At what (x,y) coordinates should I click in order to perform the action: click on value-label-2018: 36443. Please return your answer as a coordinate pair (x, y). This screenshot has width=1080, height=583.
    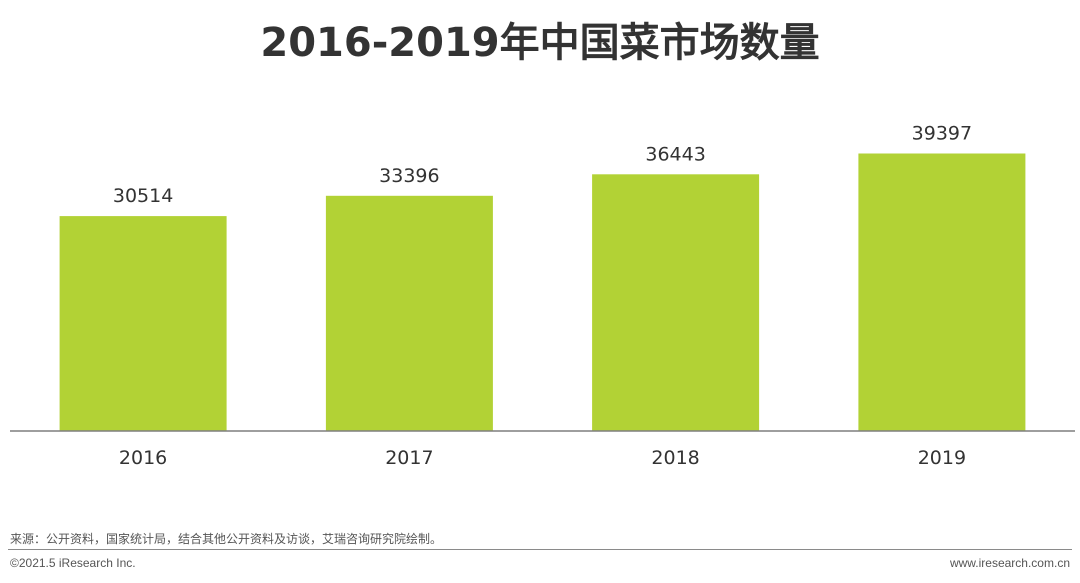
    Looking at the image, I should click on (675, 154).